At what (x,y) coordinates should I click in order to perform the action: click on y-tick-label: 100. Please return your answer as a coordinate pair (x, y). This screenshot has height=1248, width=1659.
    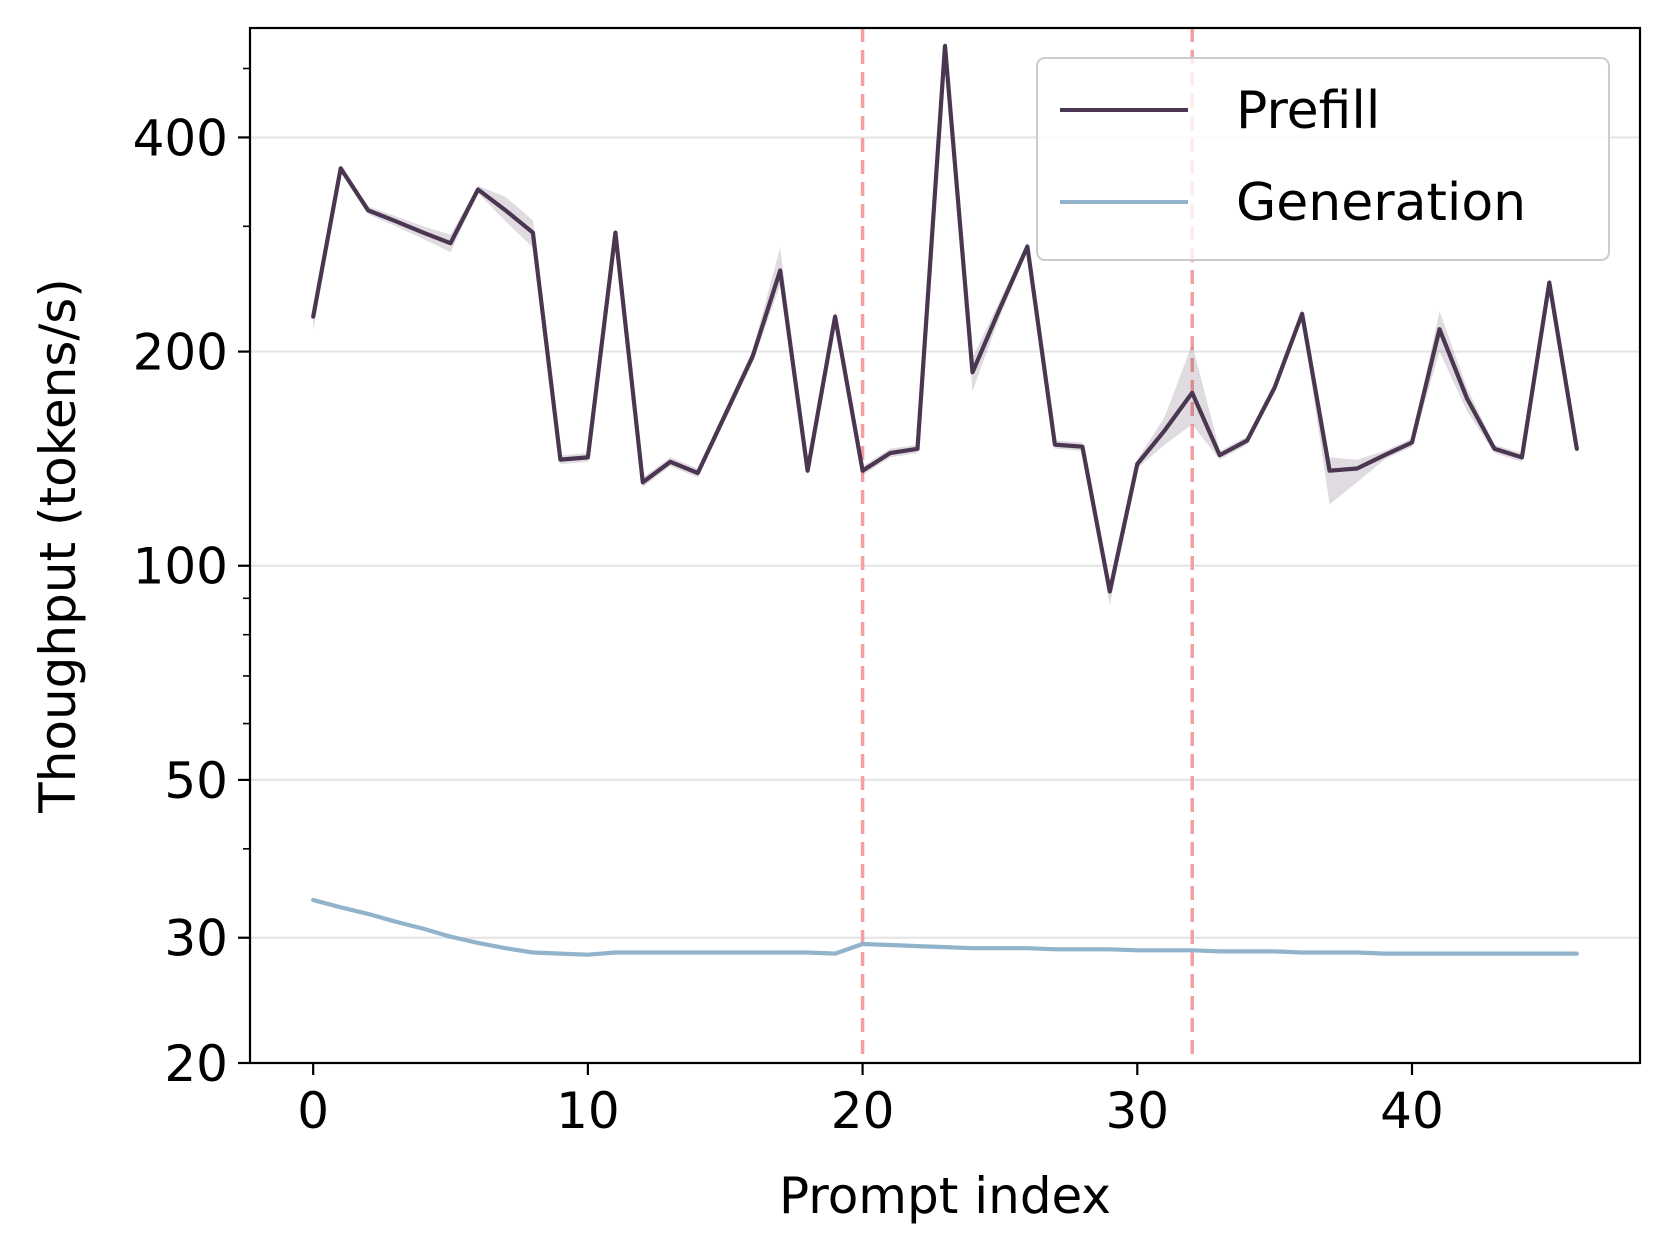
    Looking at the image, I should click on (180, 567).